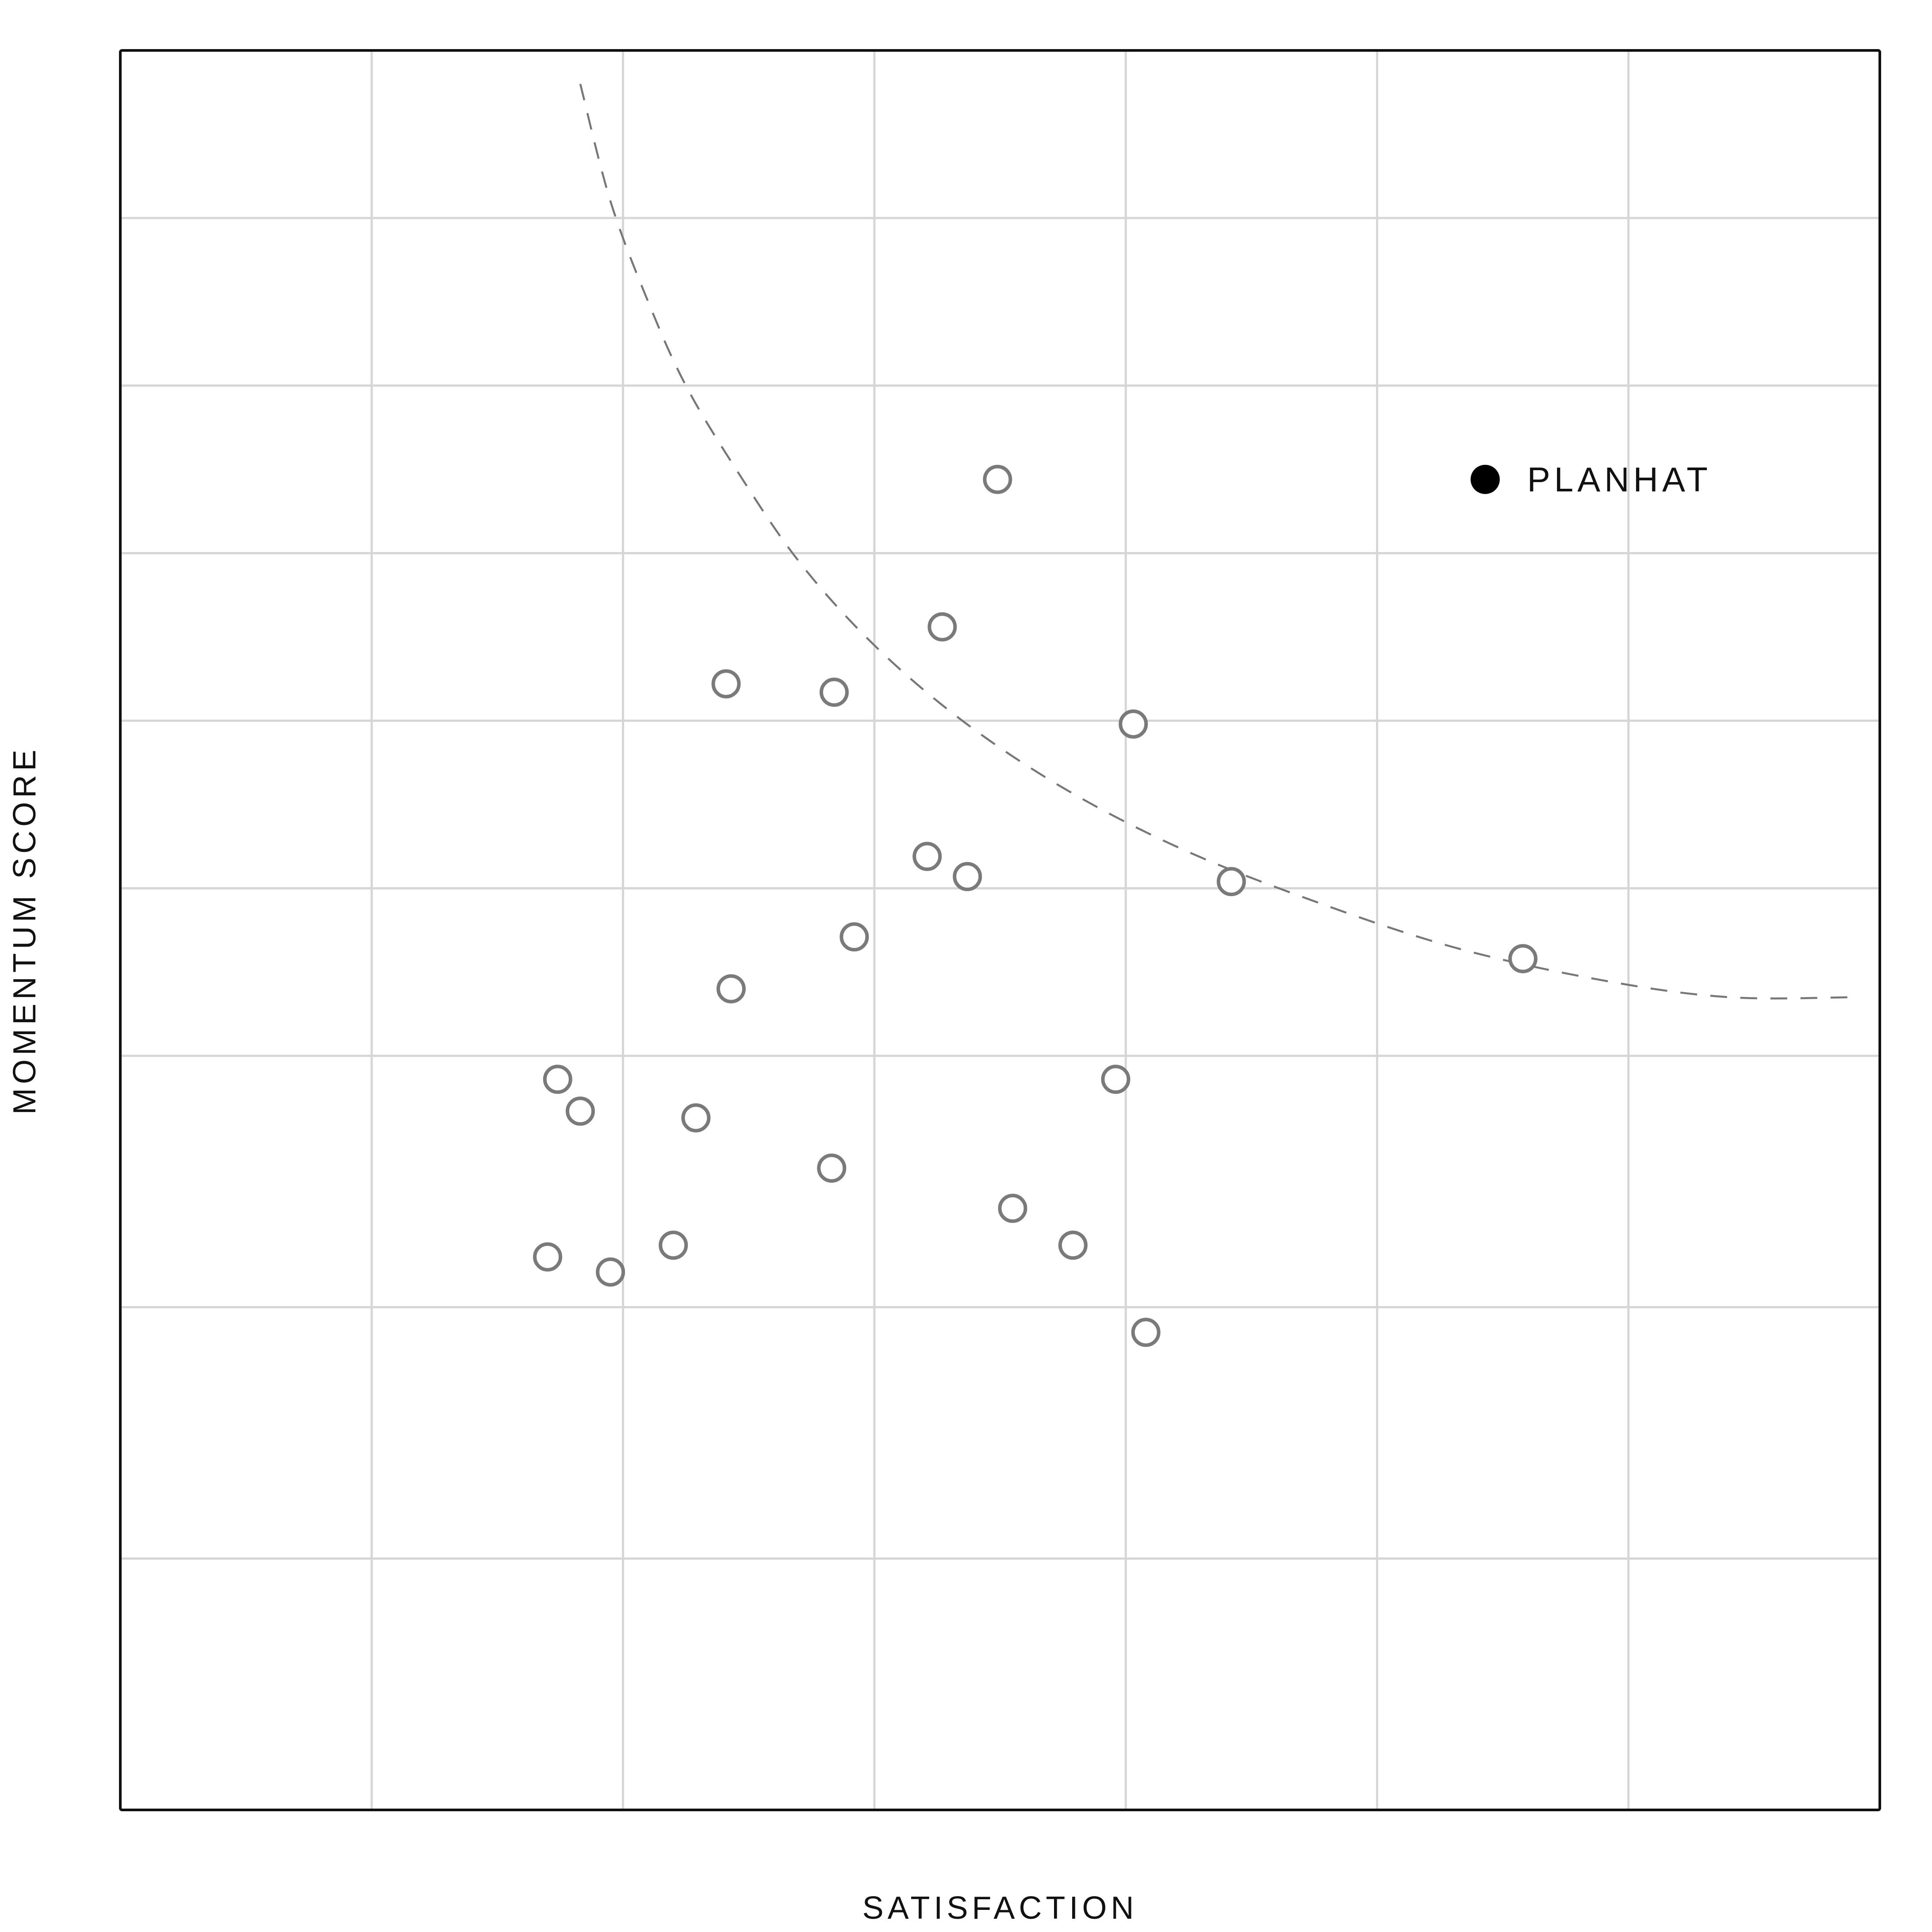 This screenshot has height=1932, width=1932. I want to click on highlight-point-label: PLANHAT, so click(1619, 479).